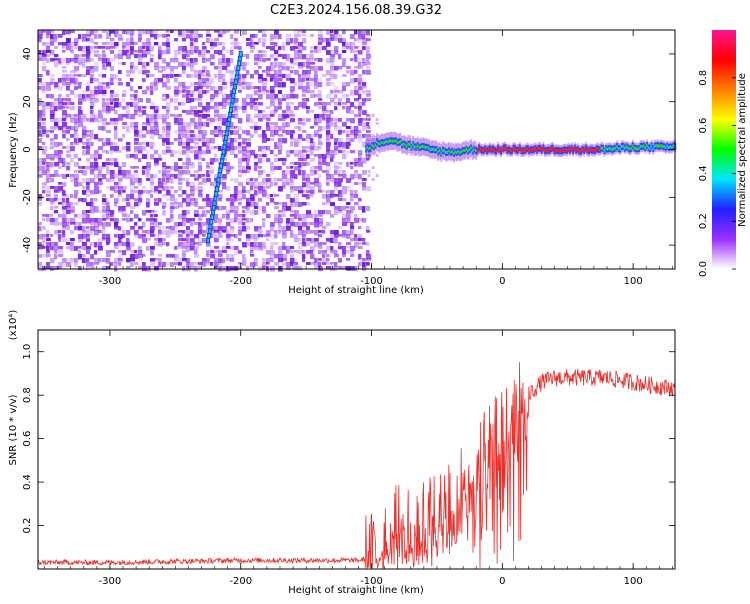  What do you see at coordinates (703, 126) in the screenshot?
I see `colorbar-tick-label: 0.6` at bounding box center [703, 126].